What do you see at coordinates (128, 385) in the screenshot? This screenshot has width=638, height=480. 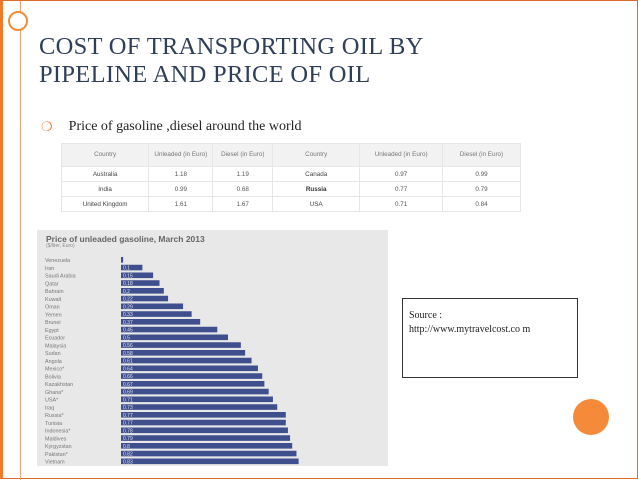 I see `data-label: 0.67` at bounding box center [128, 385].